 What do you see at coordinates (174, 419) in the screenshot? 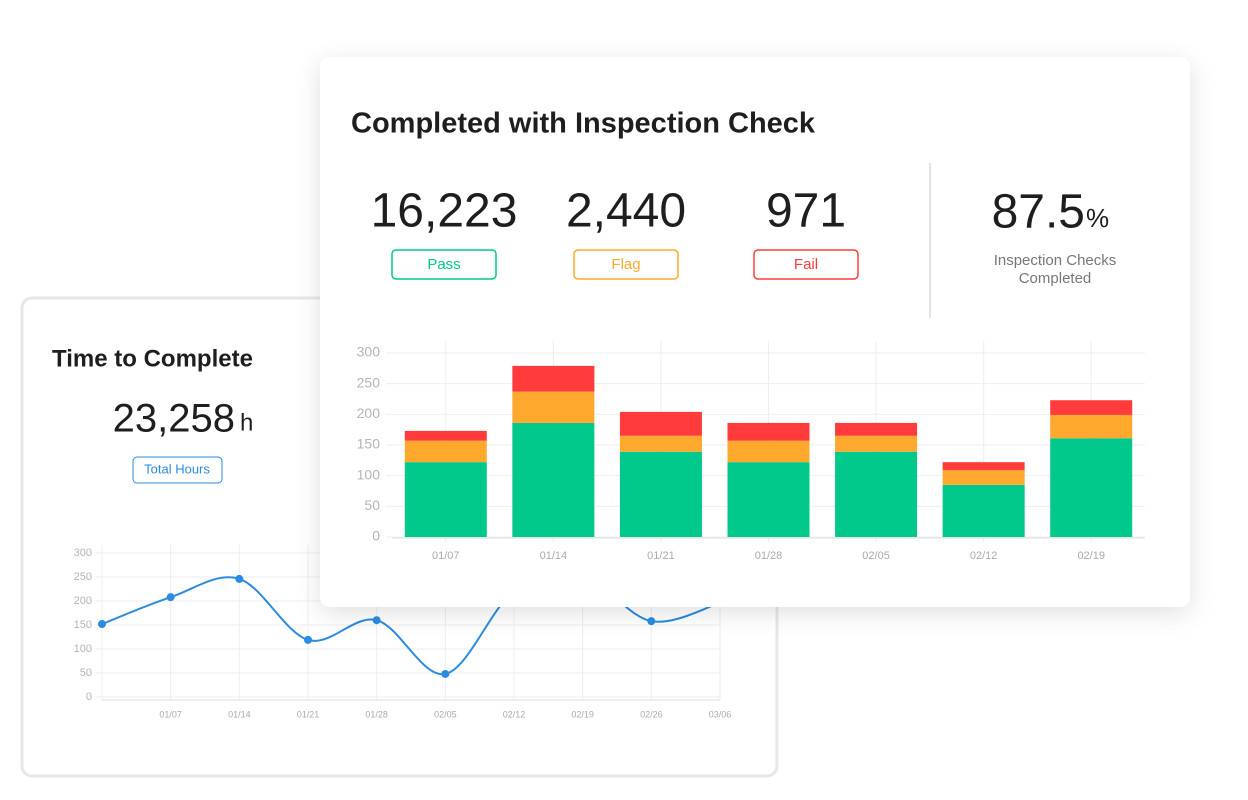
I see `stat-value: 23,258` at bounding box center [174, 419].